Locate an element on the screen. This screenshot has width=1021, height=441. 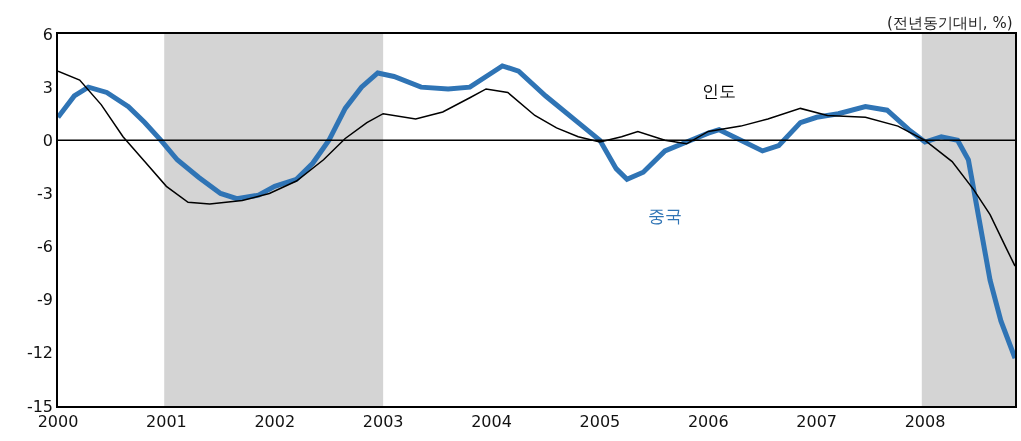
x-tick-label: 2001 is located at coordinates (166, 421).